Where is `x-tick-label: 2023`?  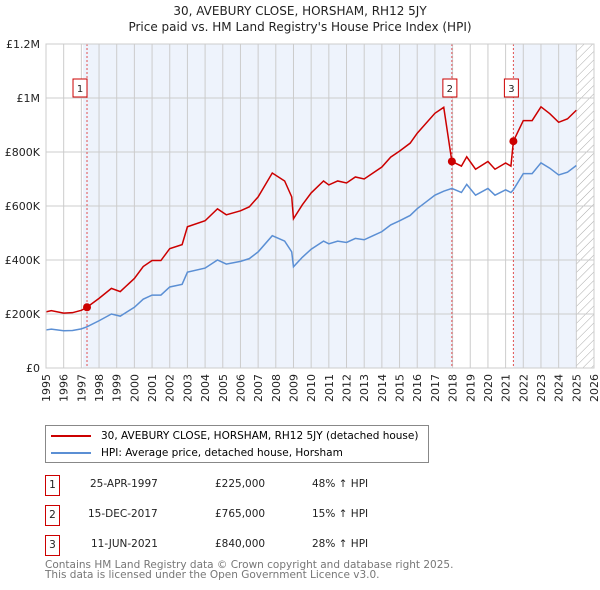
x-tick-label: 2023 is located at coordinates (541, 388).